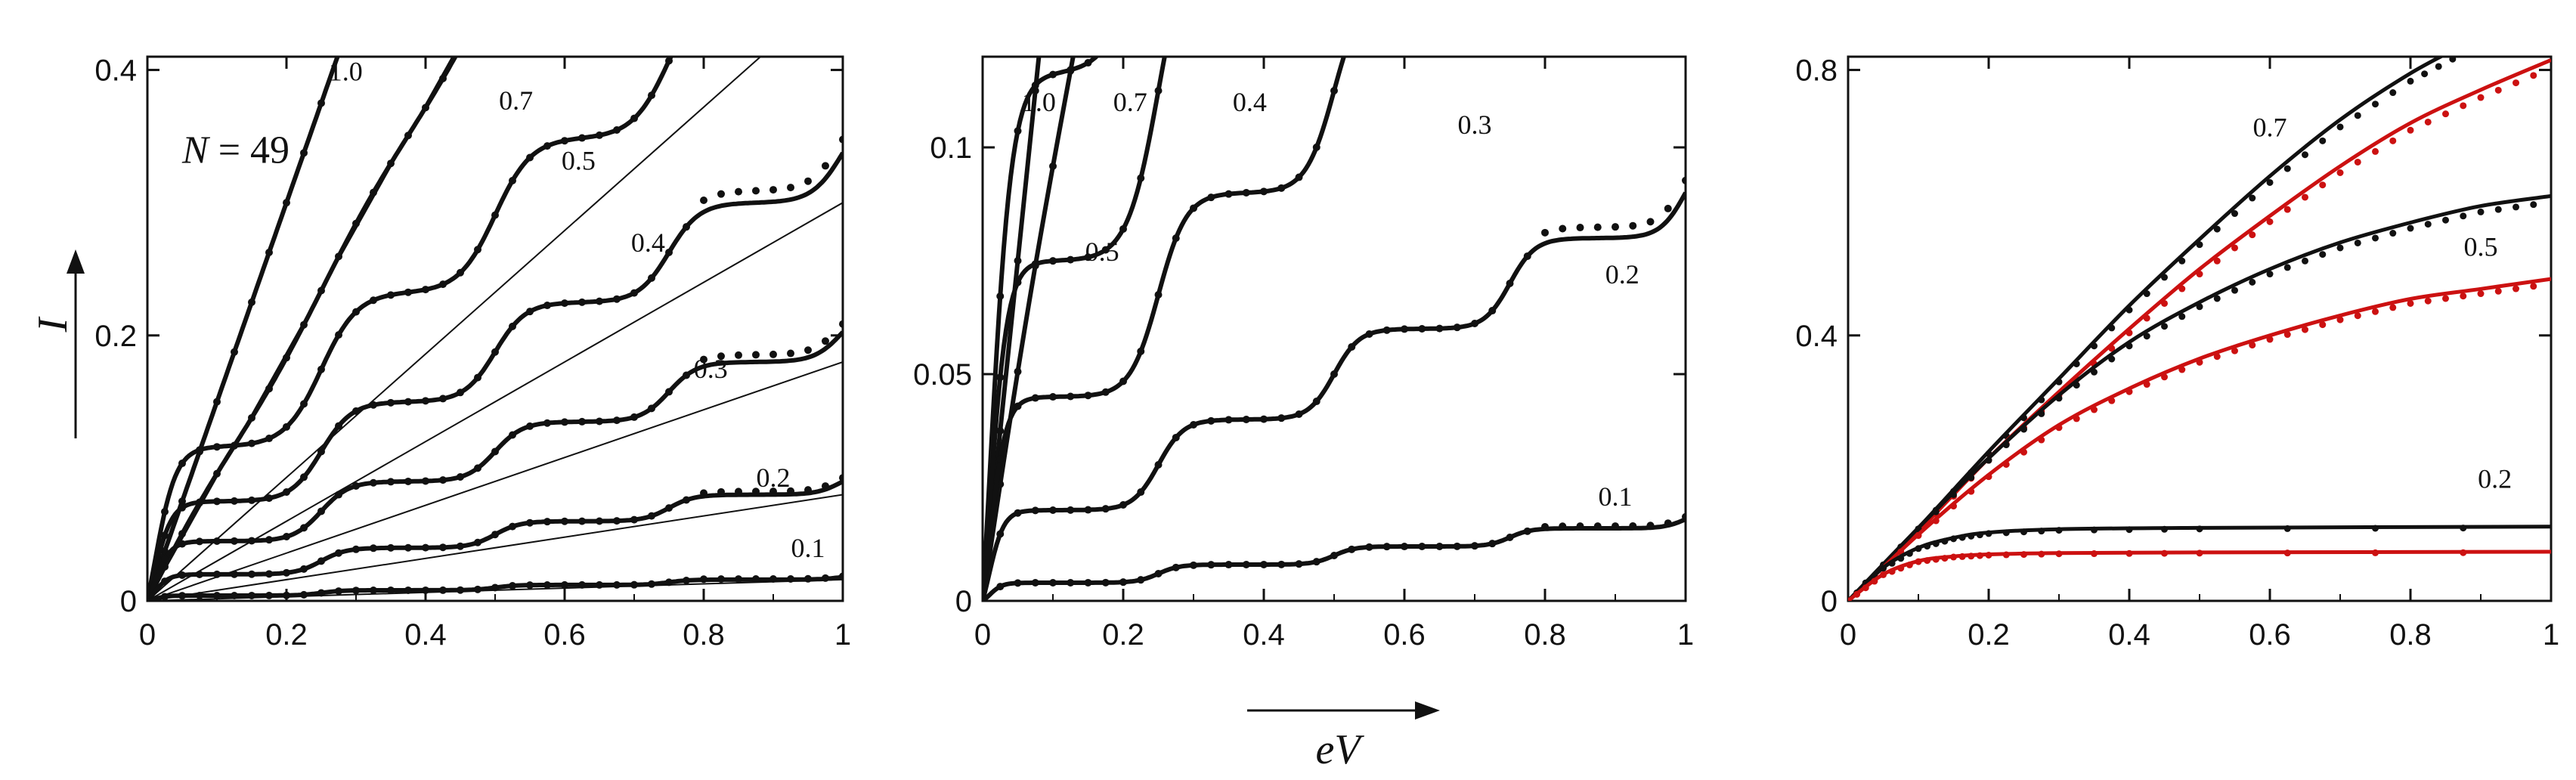 Image resolution: width=2576 pixels, height=780 pixels. Describe the element at coordinates (579, 160) in the screenshot. I see `curve-label: 0.5` at that location.